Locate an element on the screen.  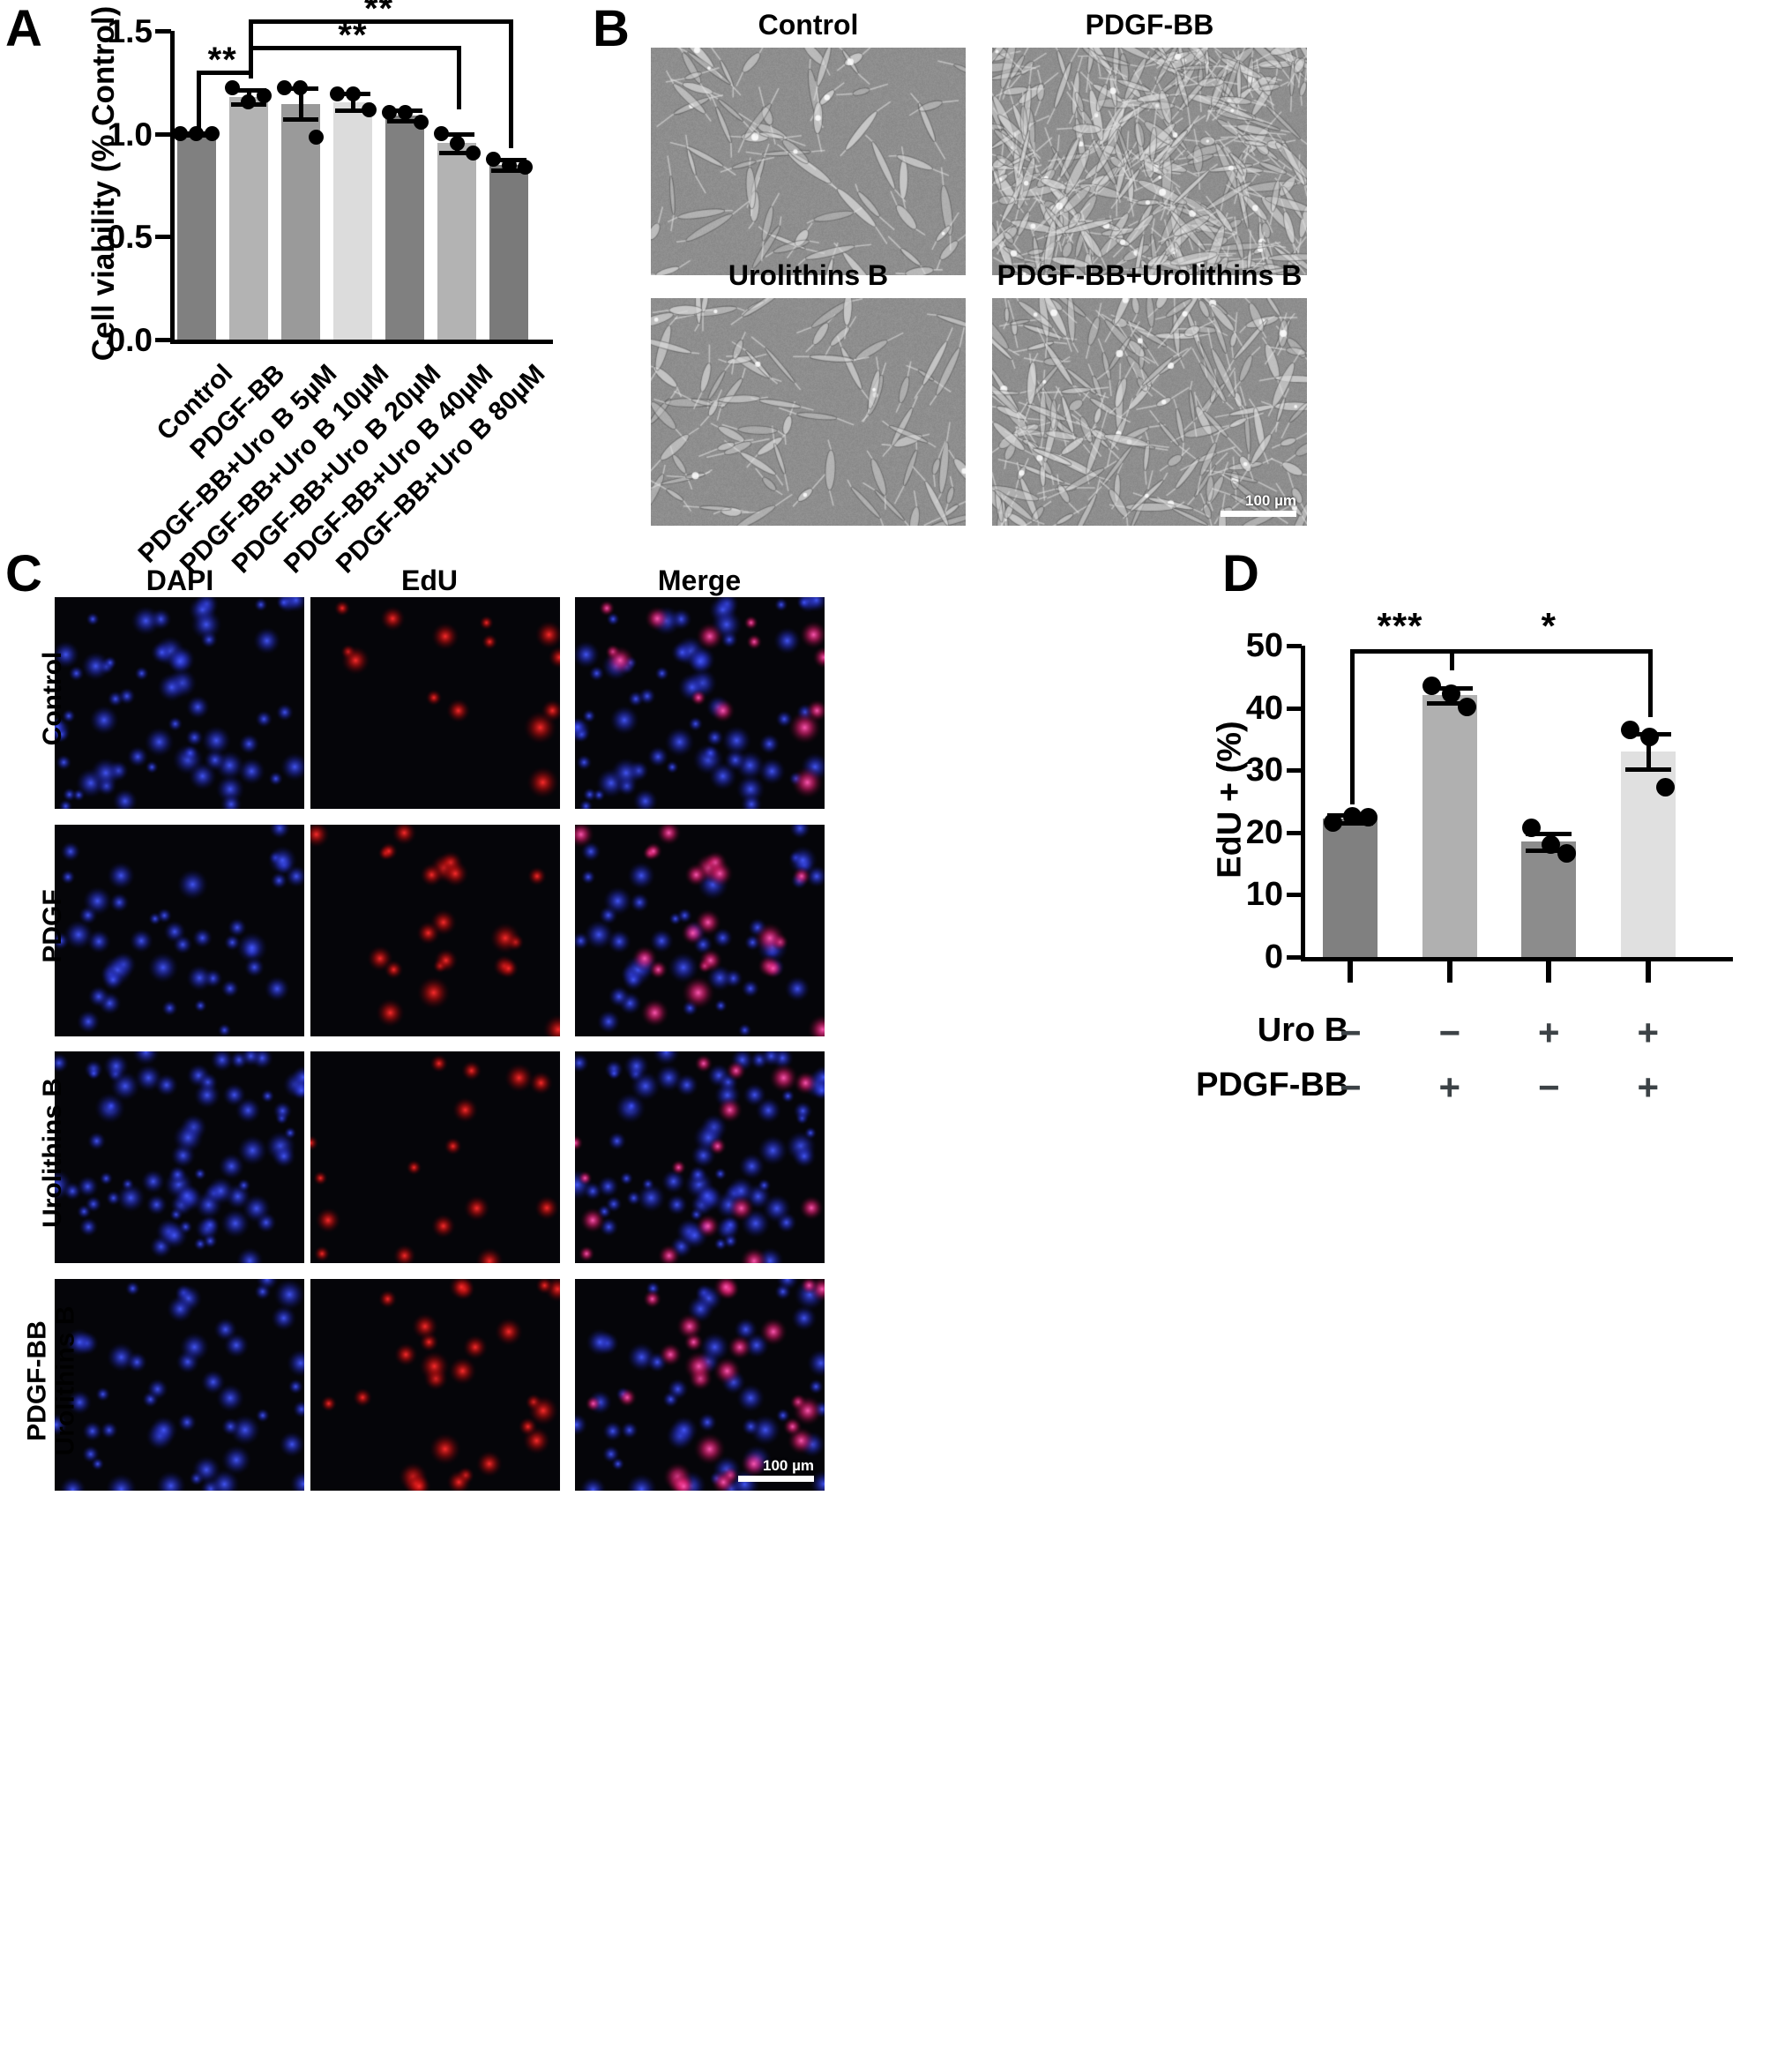
column-header: Merge is located at coordinates (699, 580).